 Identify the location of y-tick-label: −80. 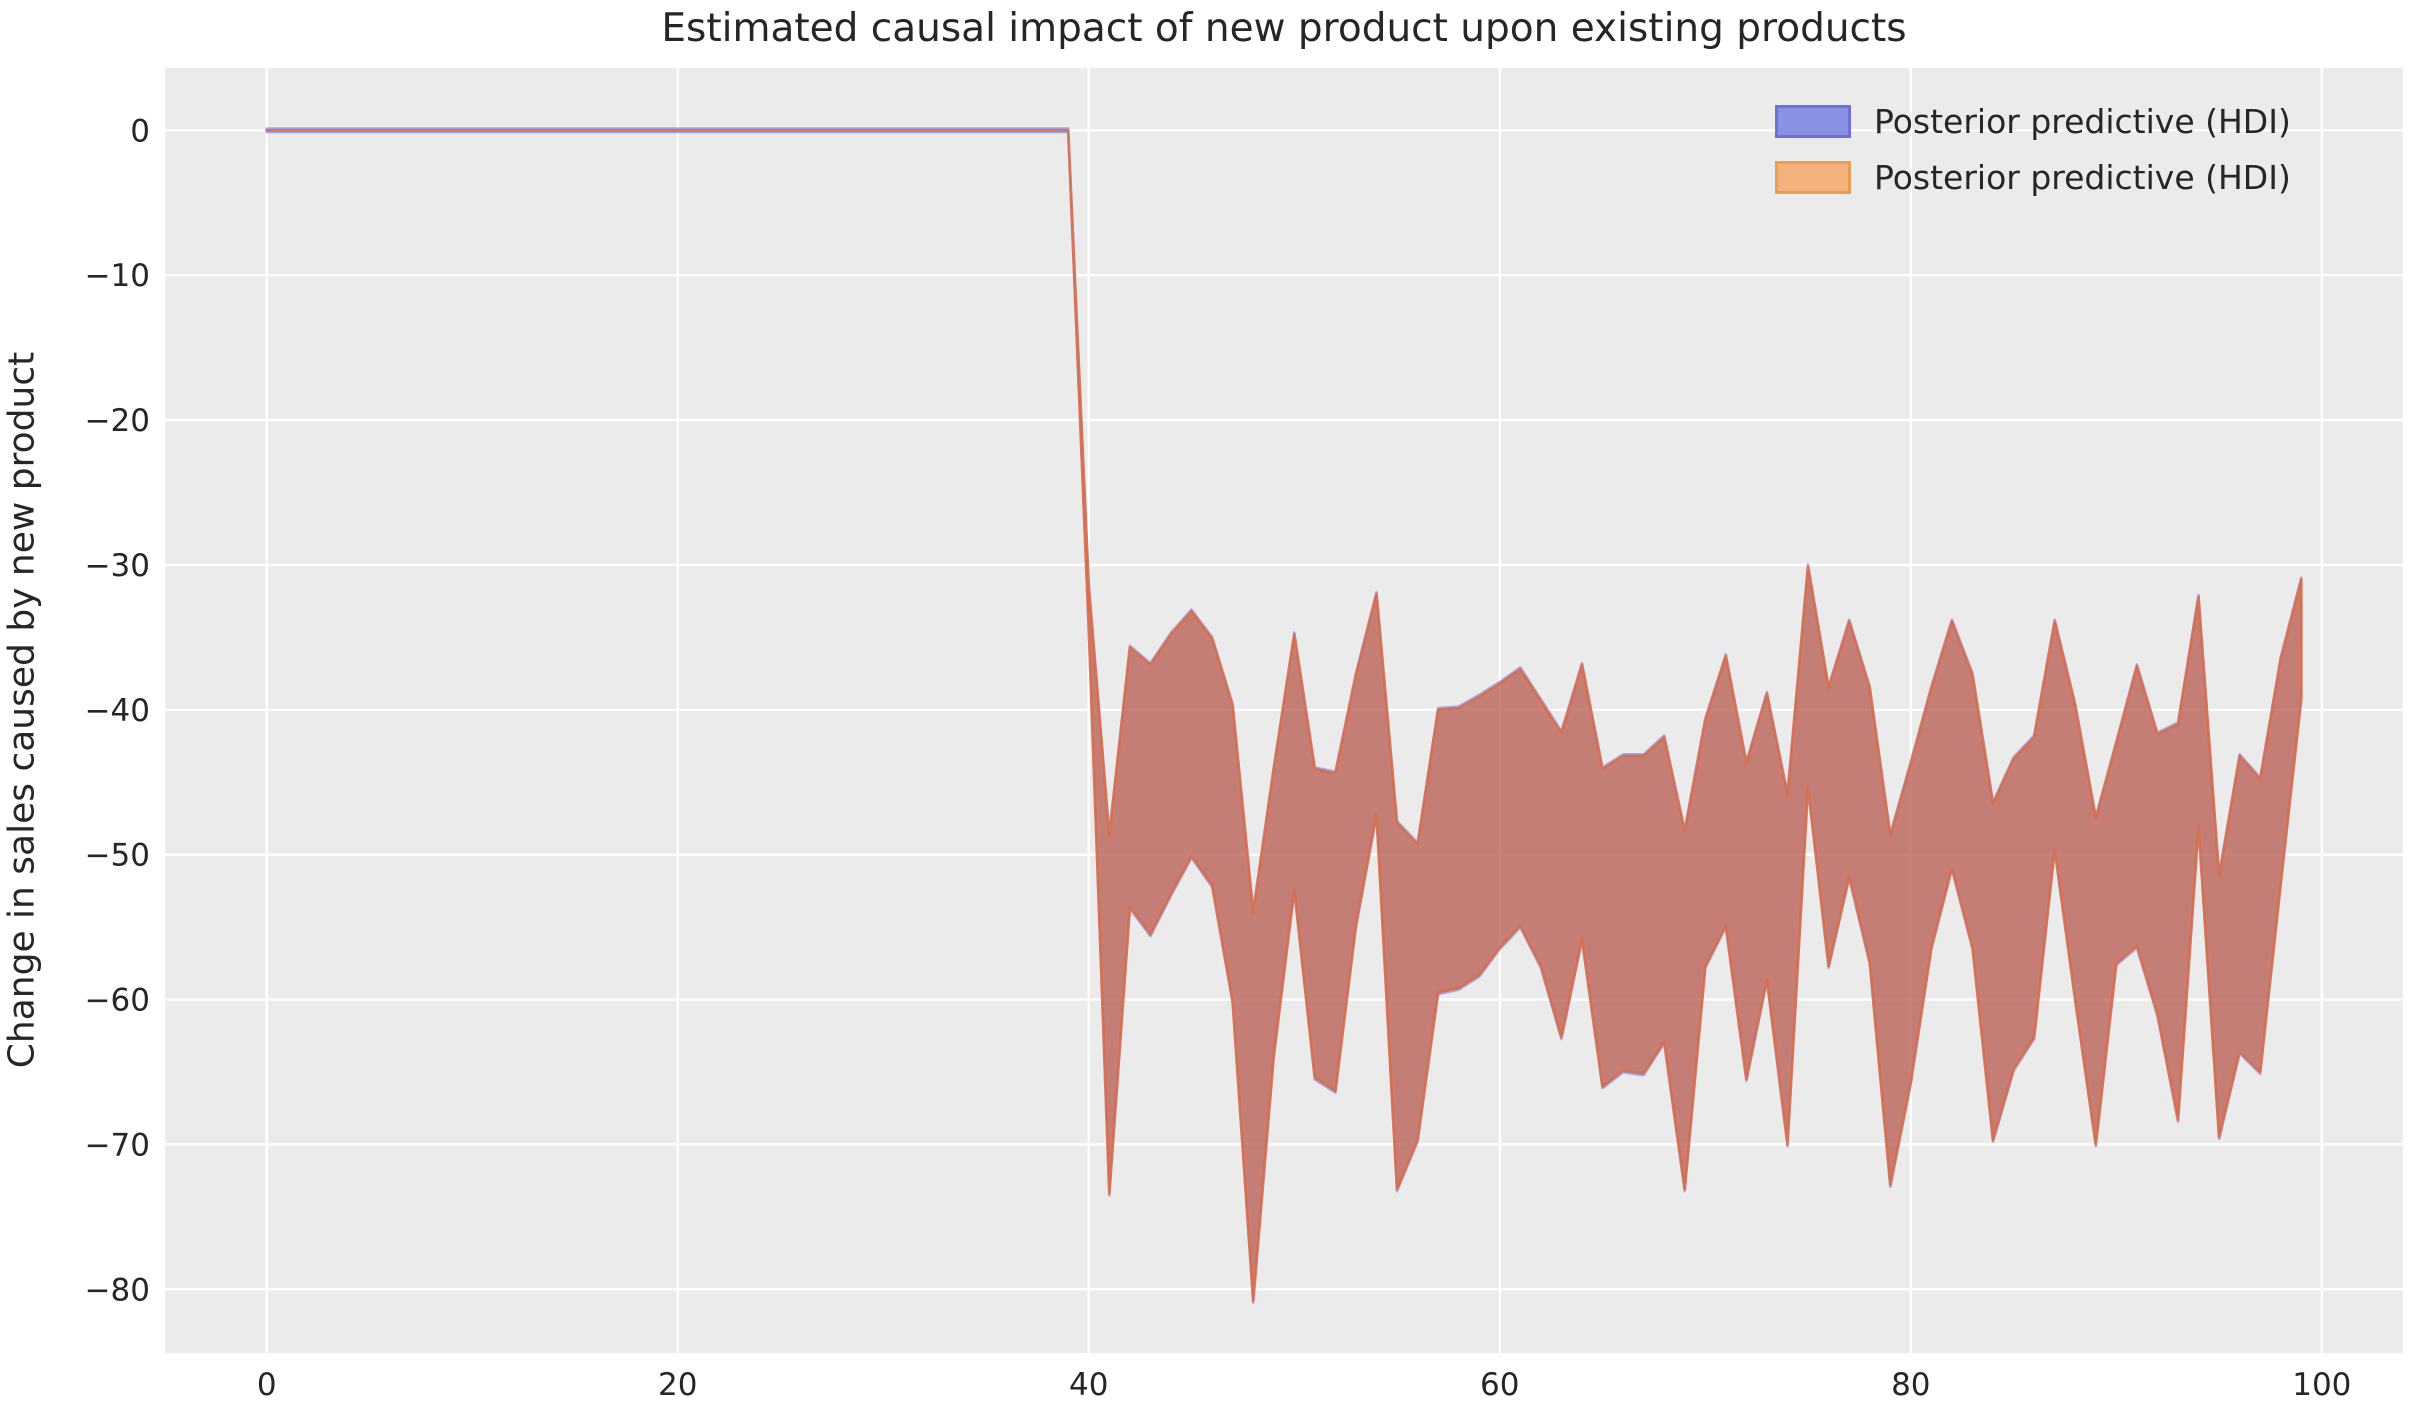
(117, 1290).